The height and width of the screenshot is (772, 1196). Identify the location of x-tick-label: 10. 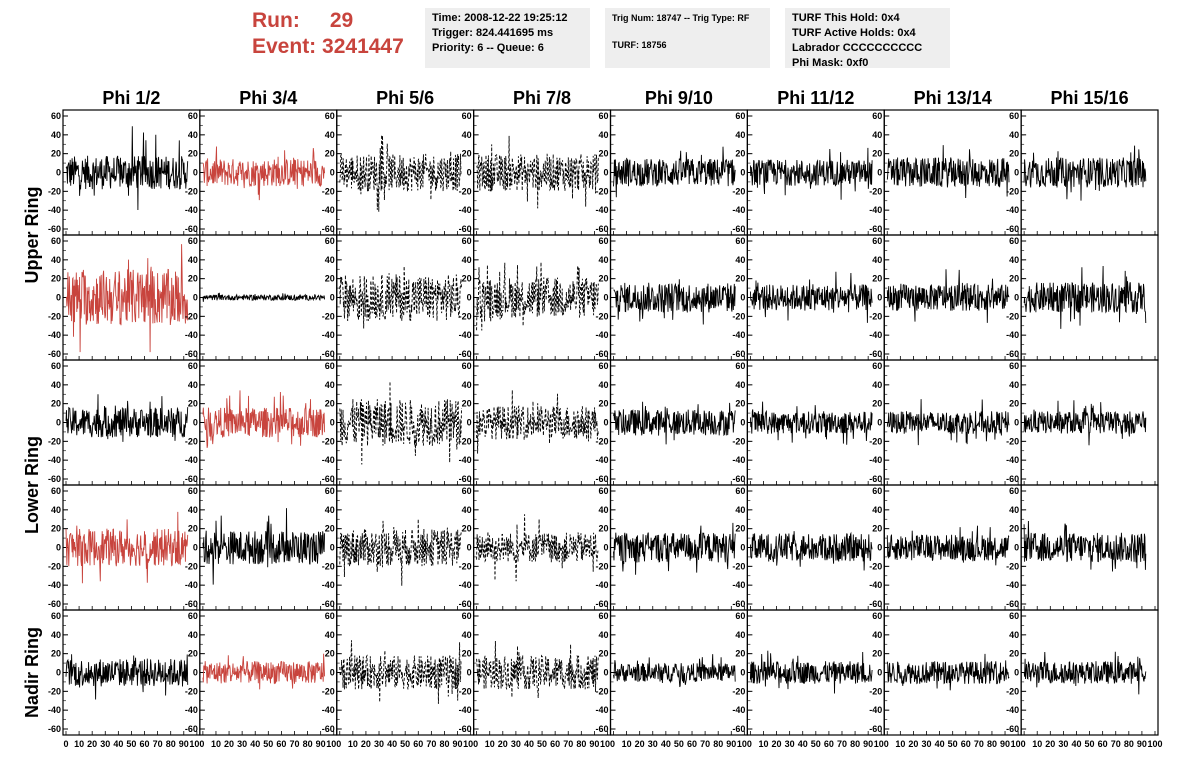
(216, 744).